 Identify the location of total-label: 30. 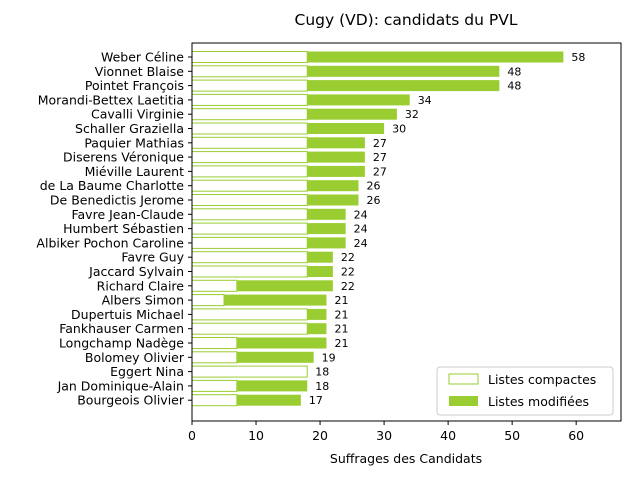
(399, 129).